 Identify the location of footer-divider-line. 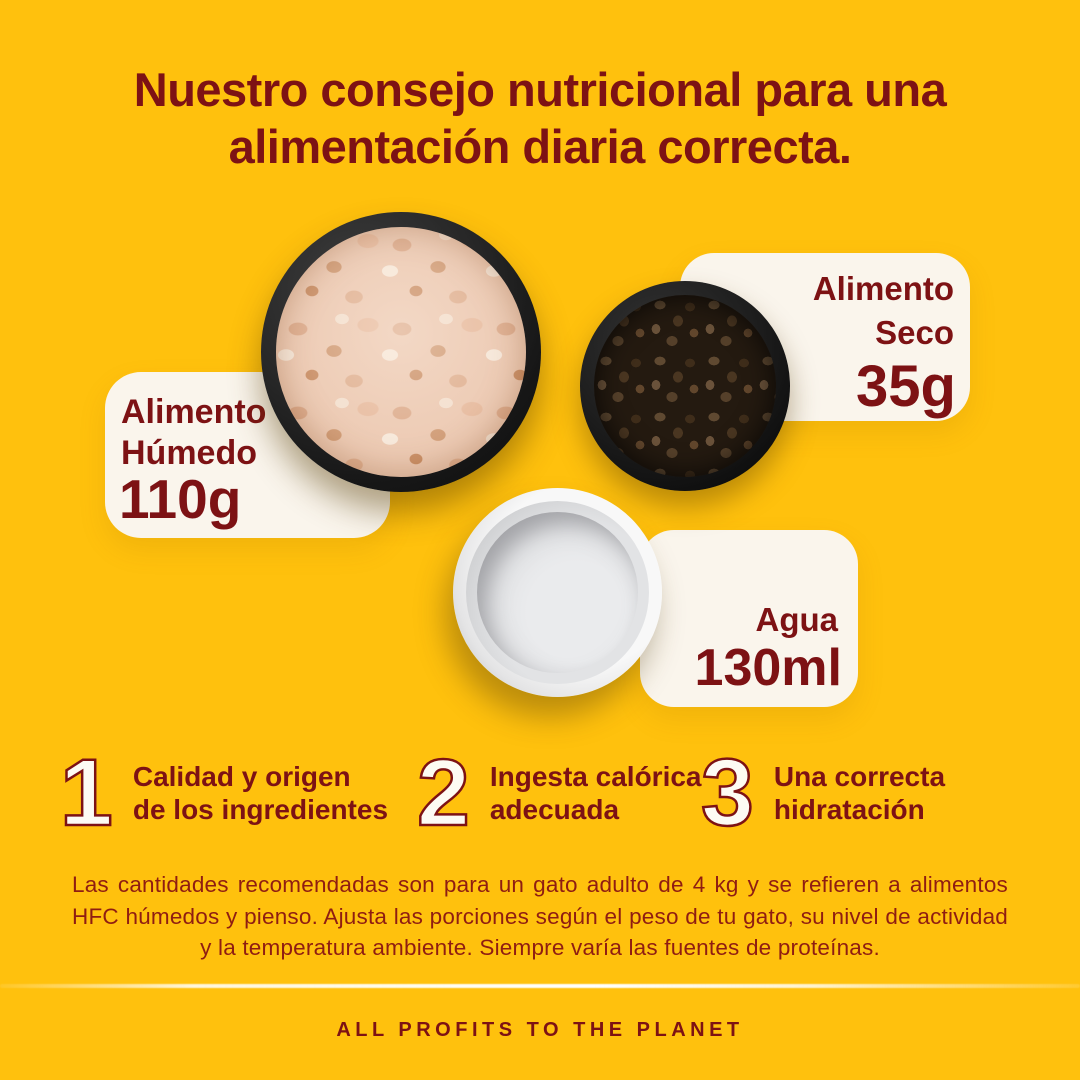
(540, 986).